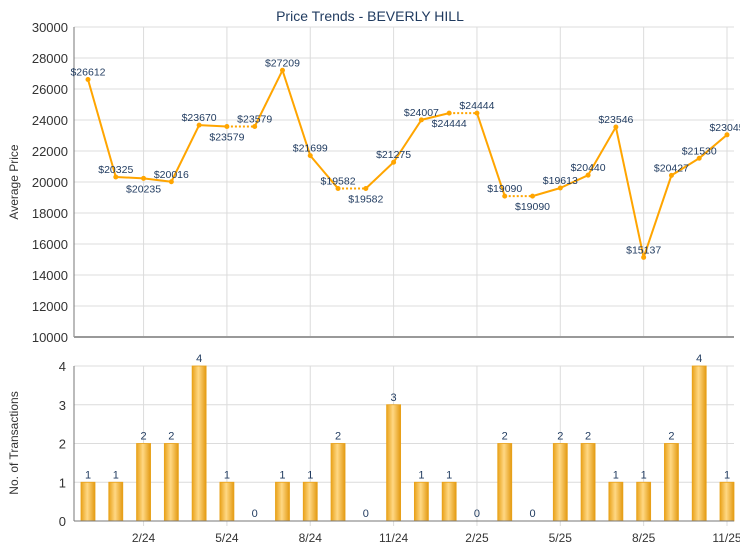  Describe the element at coordinates (726, 538) in the screenshot. I see `x-tick-label: 11/25` at that location.